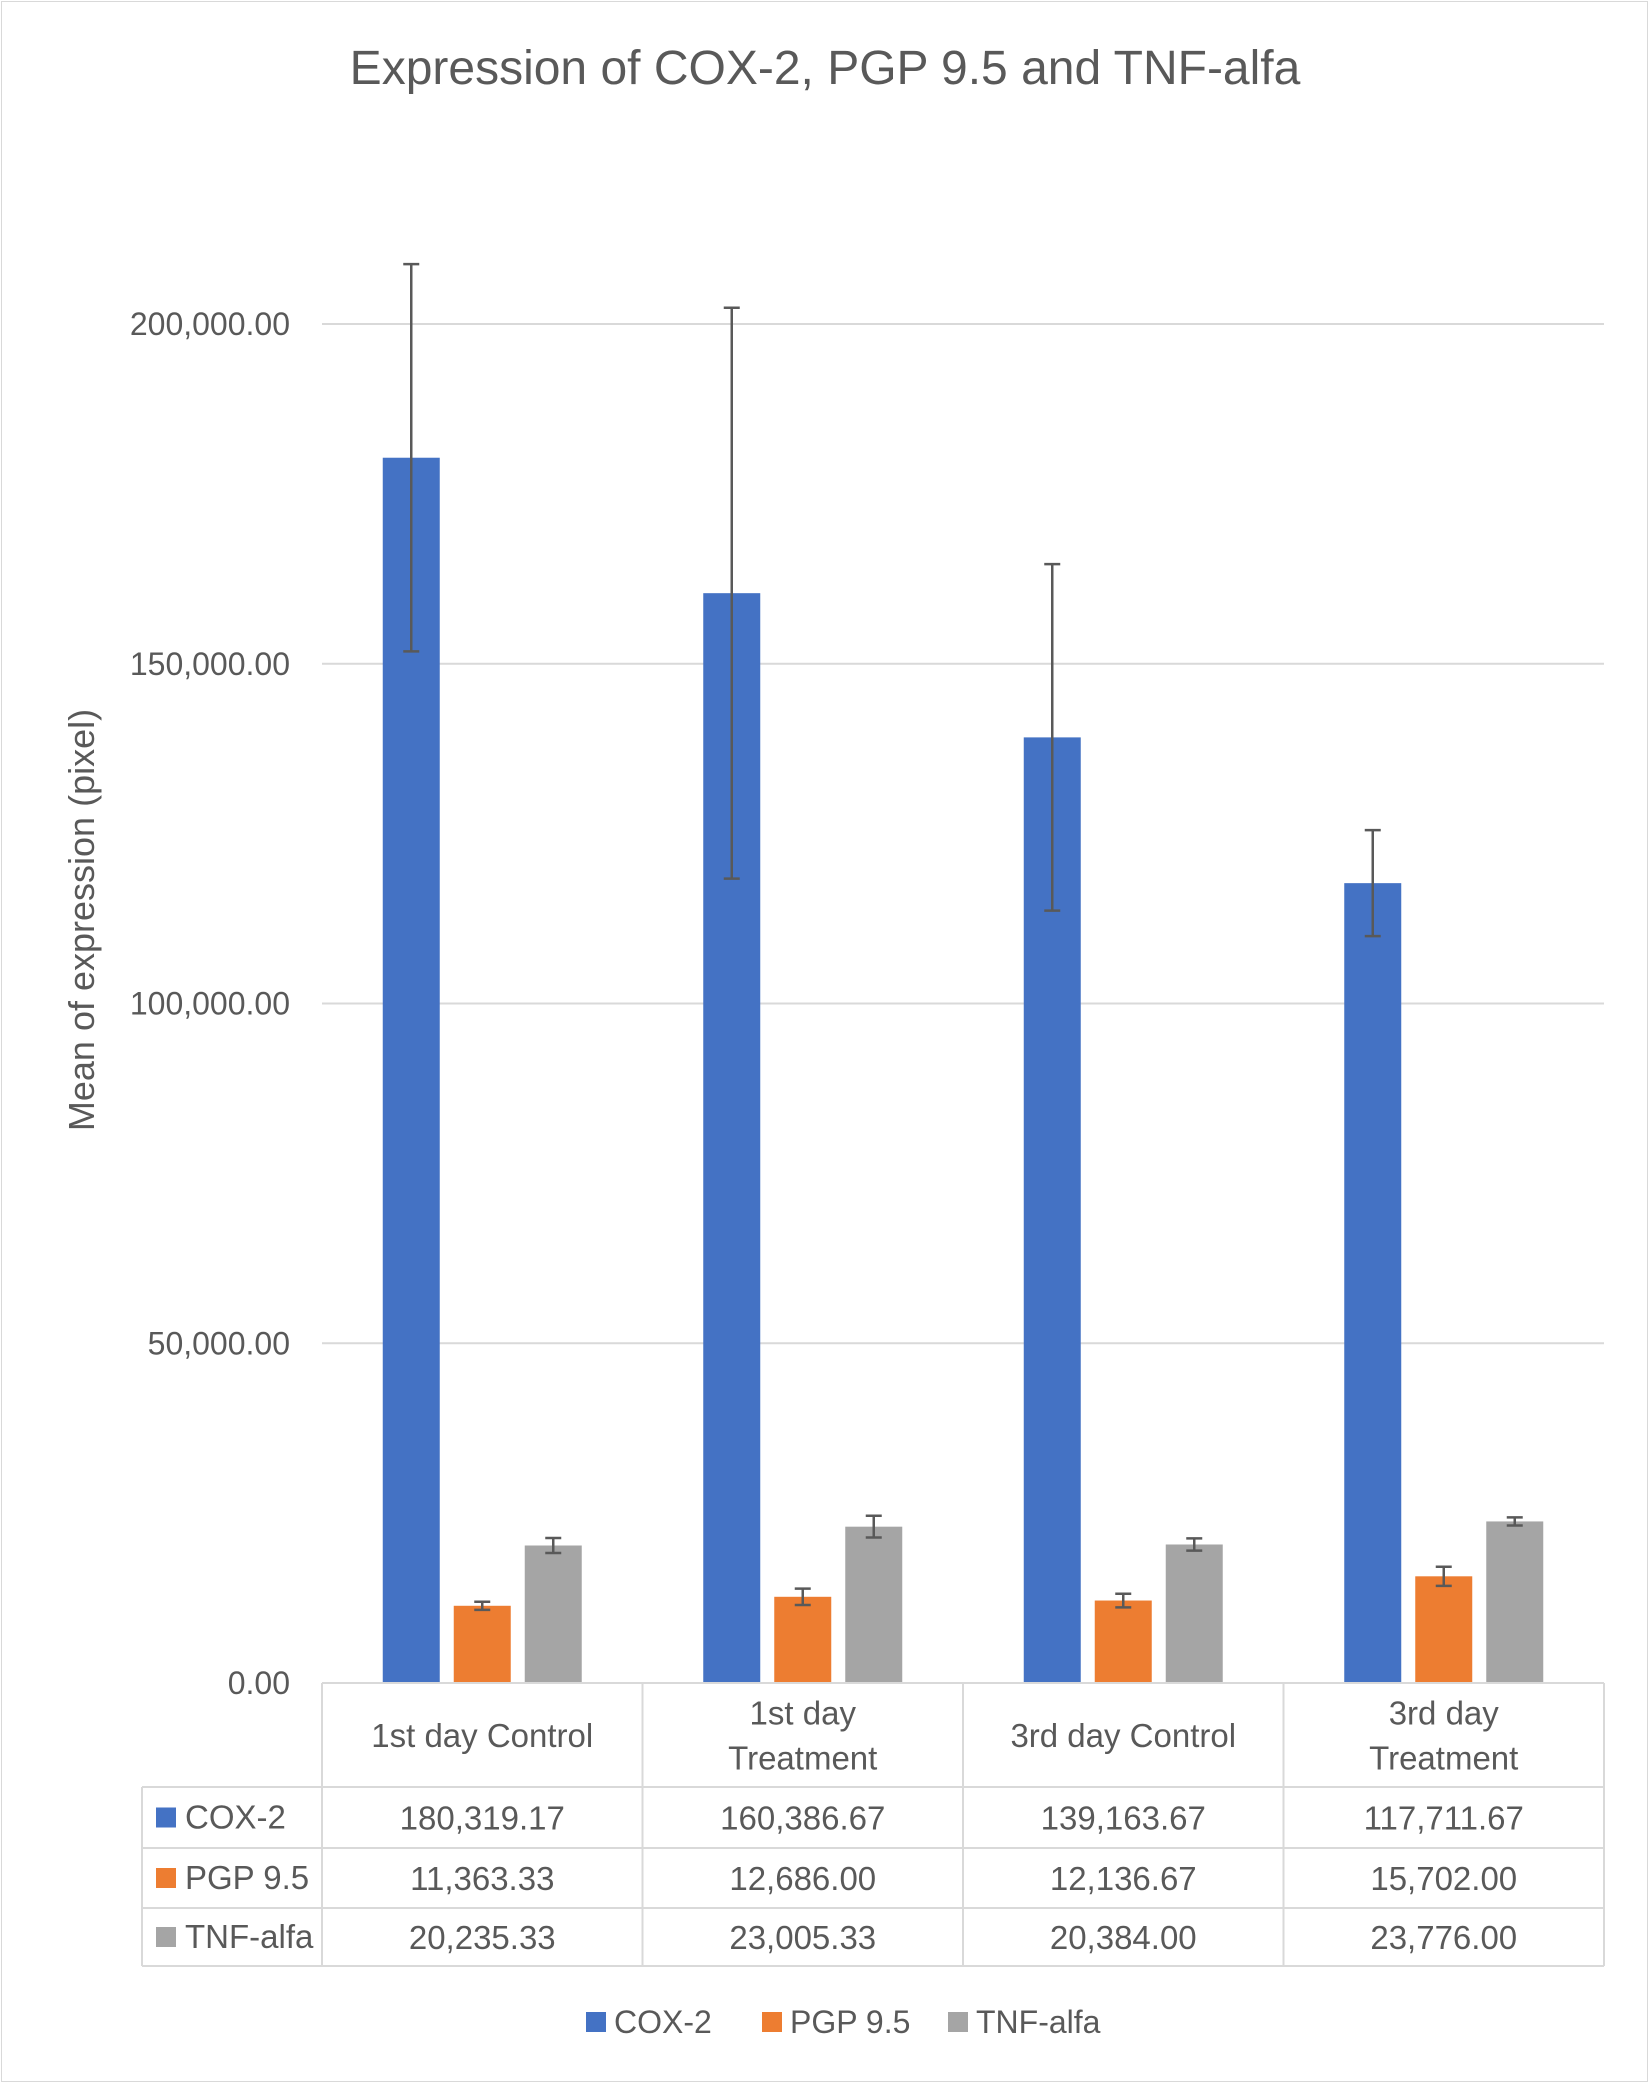 The image size is (1651, 2085). What do you see at coordinates (210, 664) in the screenshot?
I see `y-tick-label: 150,000.00` at bounding box center [210, 664].